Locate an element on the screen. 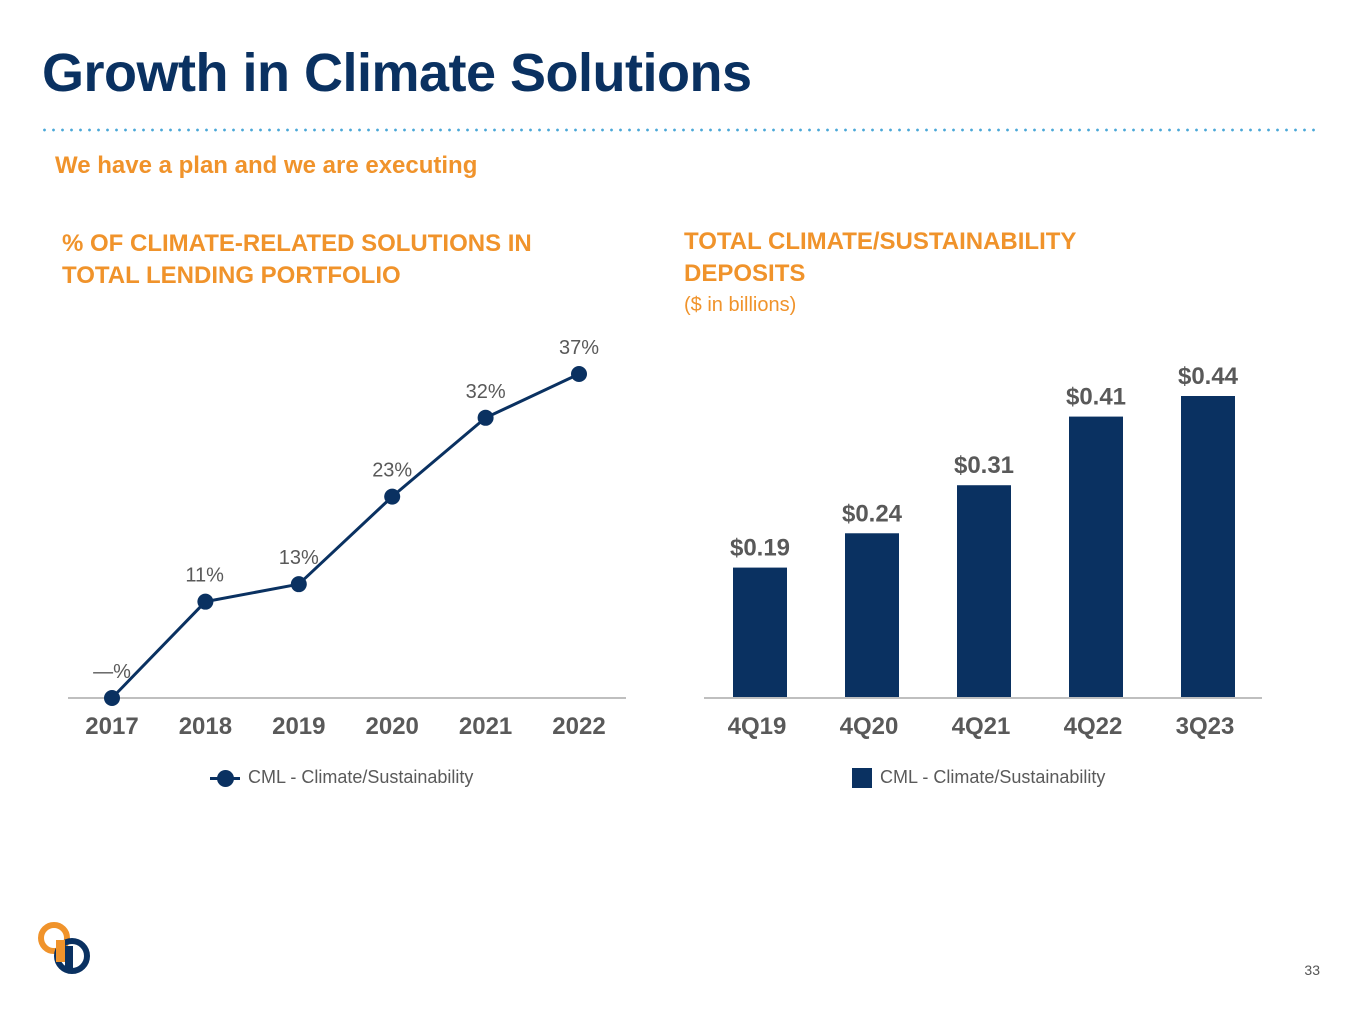 This screenshot has height=1024, width=1365. bar-legend-label: CML - Climate/Sustainability is located at coordinates (993, 777).